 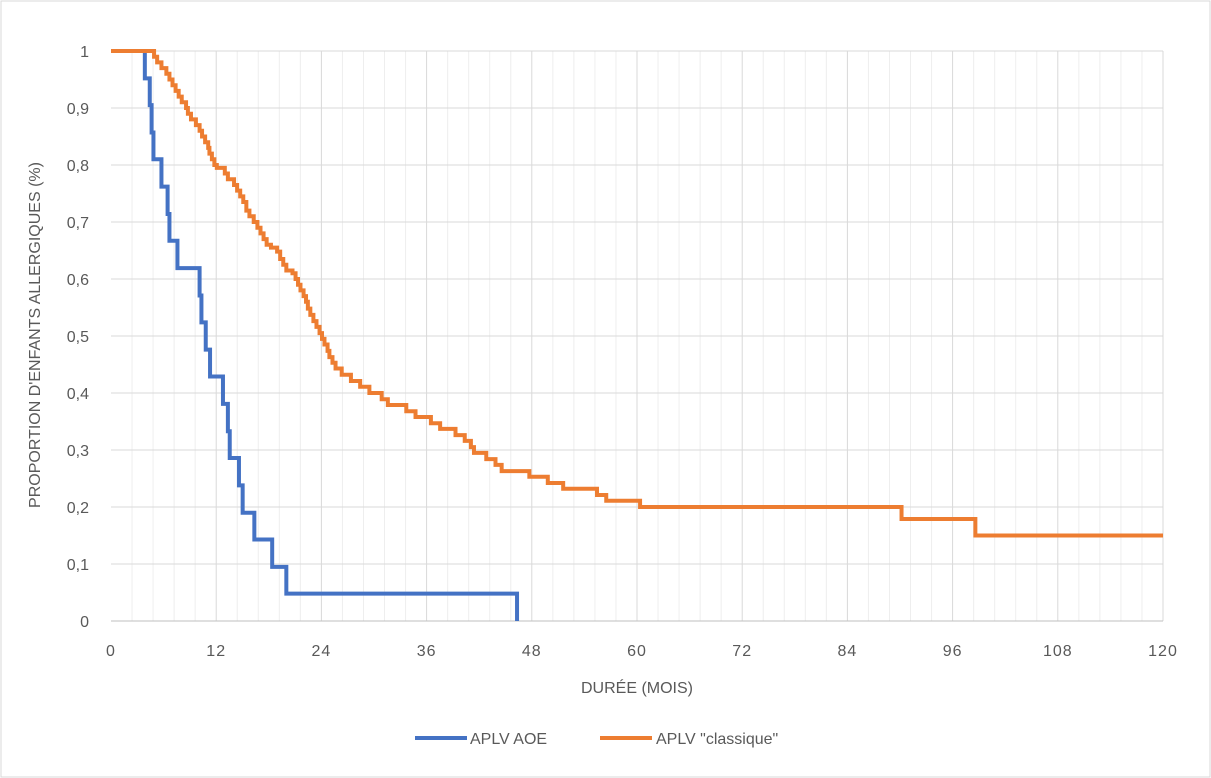 I want to click on y-tick-label: 0,1, so click(x=78, y=565).